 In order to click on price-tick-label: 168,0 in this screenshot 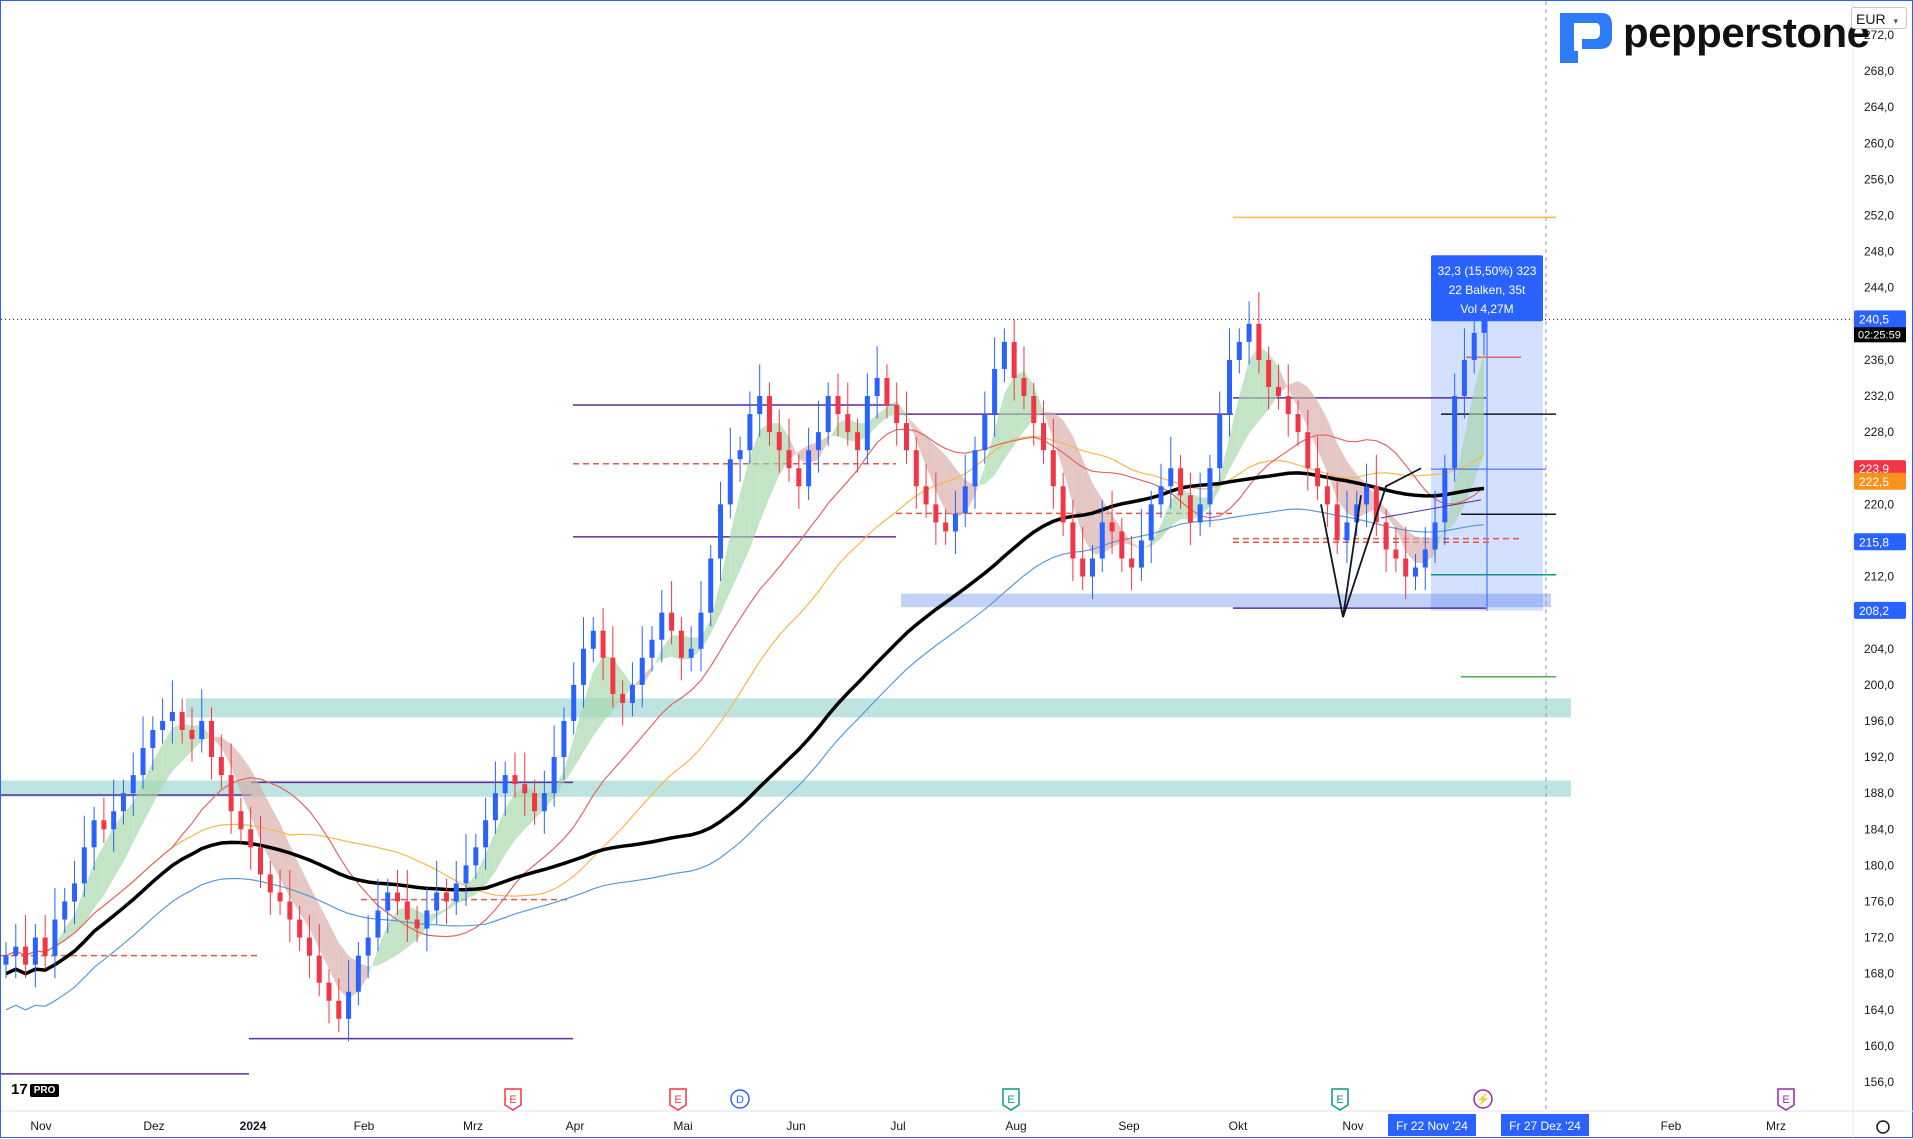, I will do `click(1879, 974)`.